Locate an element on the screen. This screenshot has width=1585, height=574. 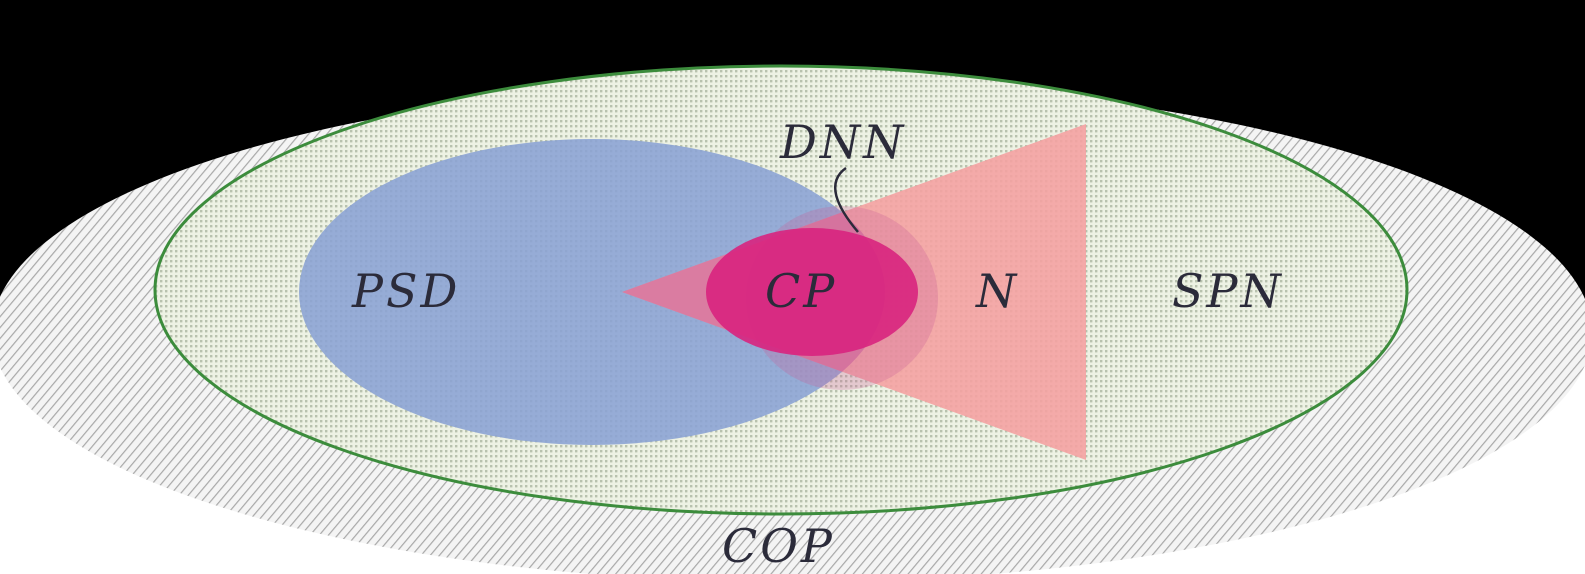
label-dnn: DNN is located at coordinates (842, 142).